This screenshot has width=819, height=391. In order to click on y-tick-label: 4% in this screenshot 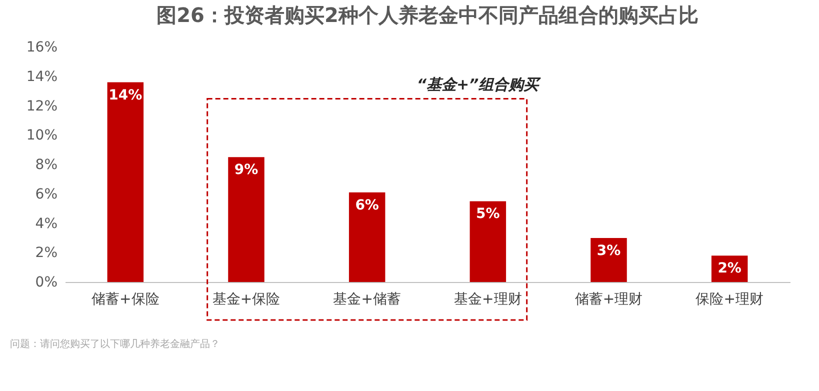, I will do `click(46, 224)`.